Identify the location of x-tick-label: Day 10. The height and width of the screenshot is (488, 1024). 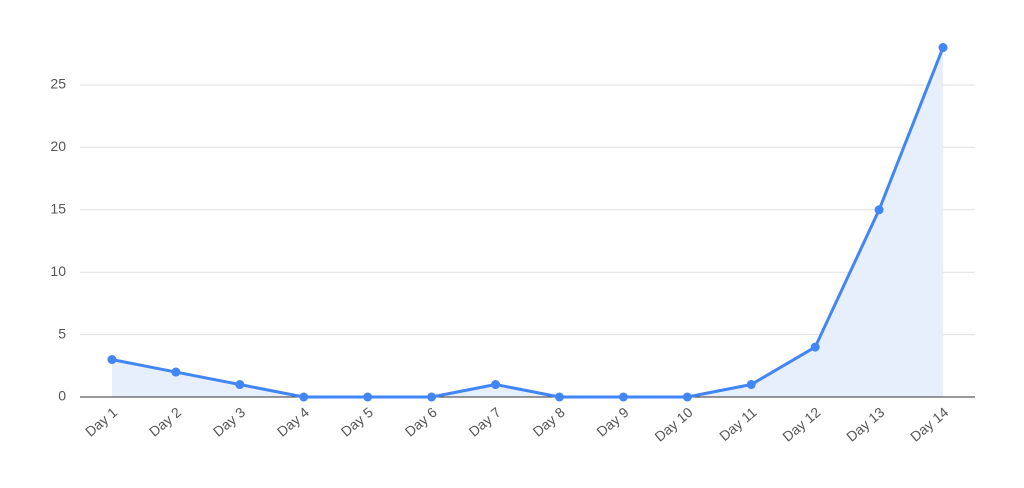
(673, 424).